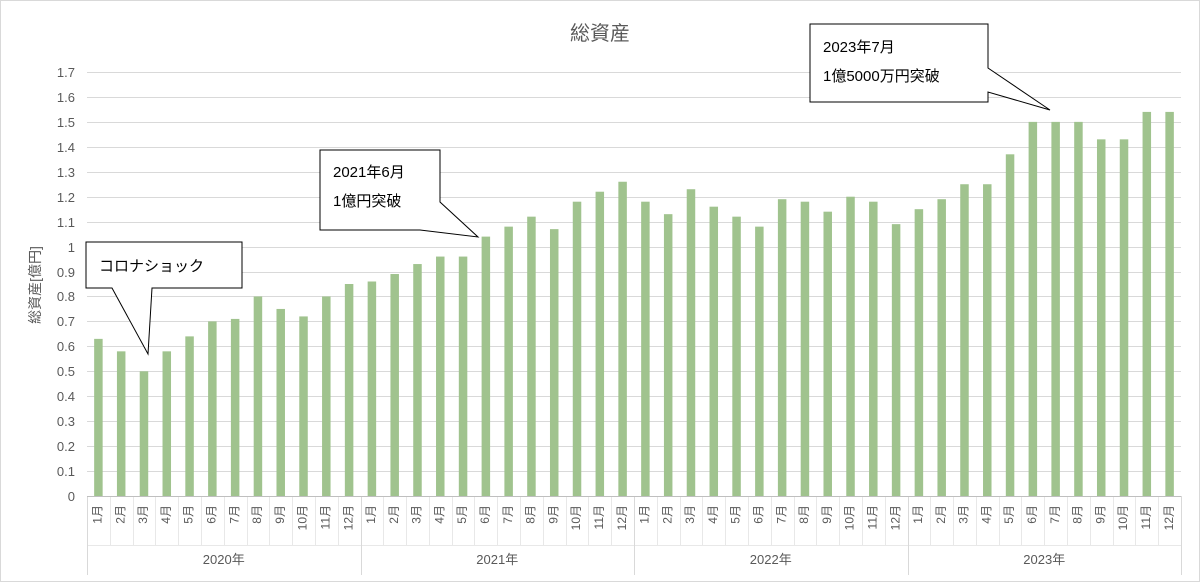 The width and height of the screenshot is (1200, 582). Describe the element at coordinates (66, 421) in the screenshot. I see `y-tick-label: 0.3` at that location.